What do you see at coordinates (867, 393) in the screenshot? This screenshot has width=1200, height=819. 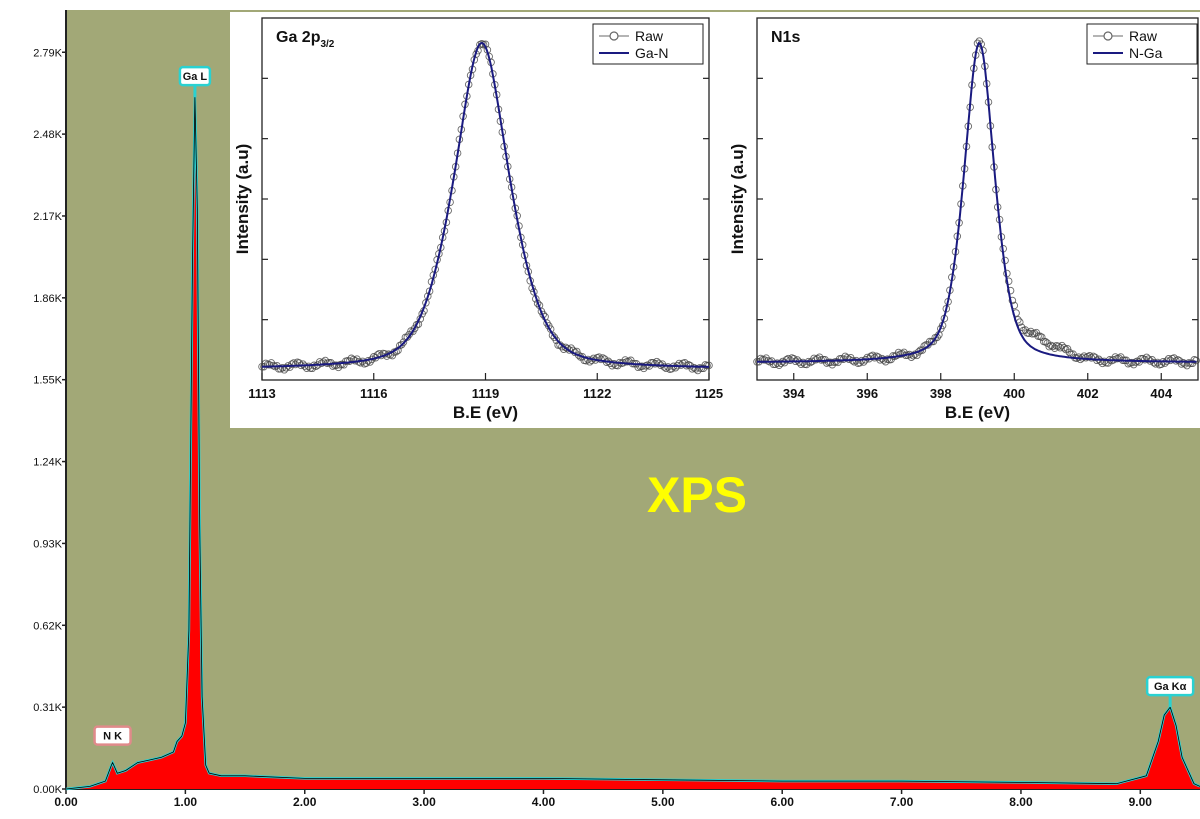 I see `inset-x-tick-label: 396` at bounding box center [867, 393].